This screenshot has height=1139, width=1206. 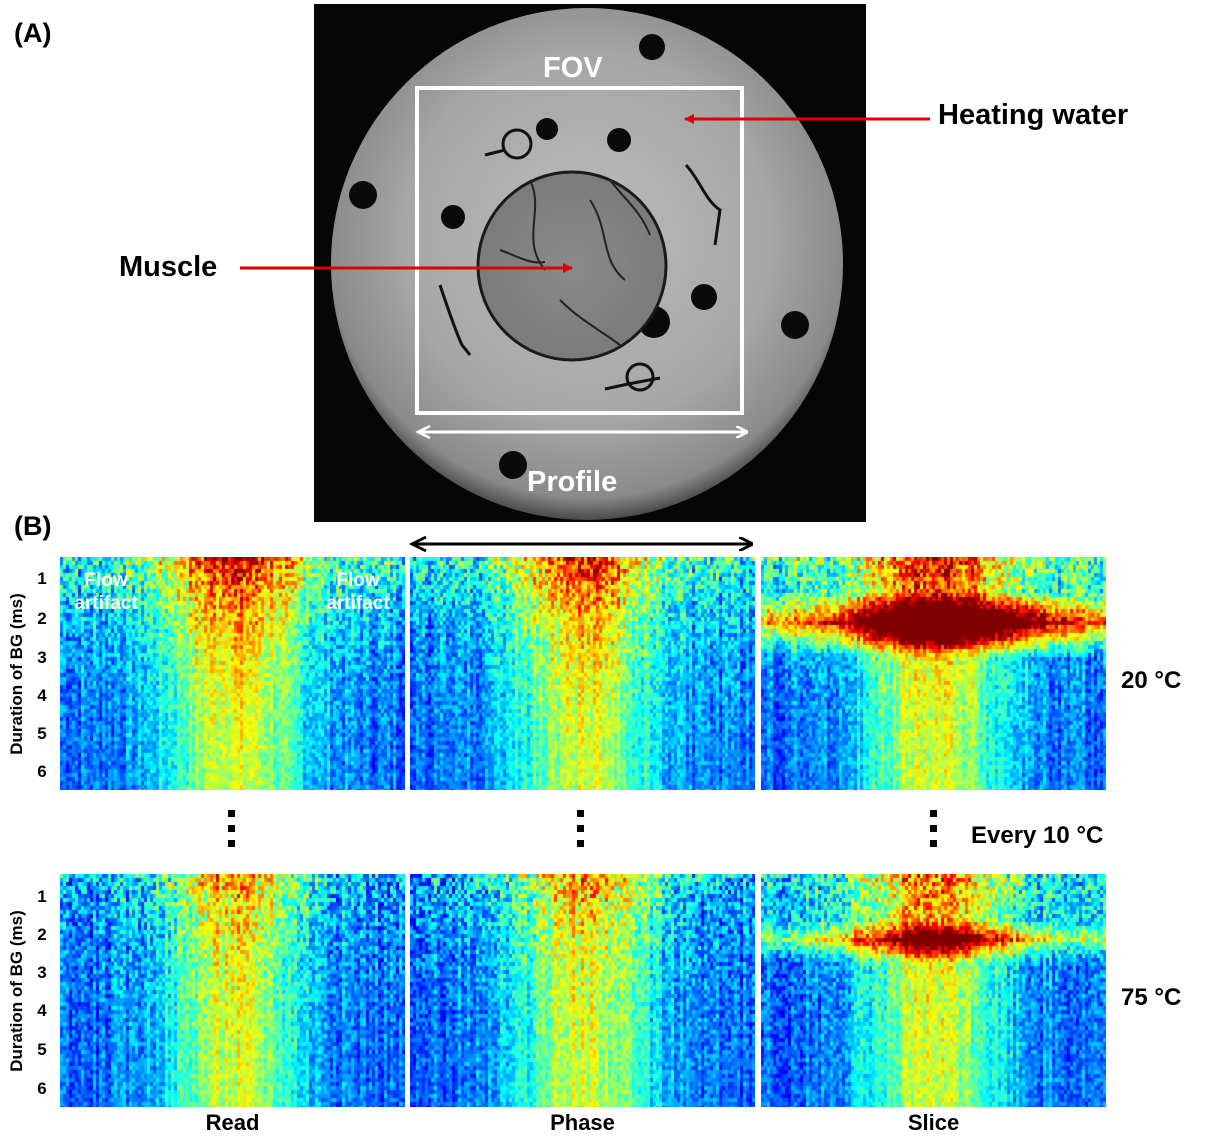 I want to click on ellipsis-slice, so click(x=934, y=832).